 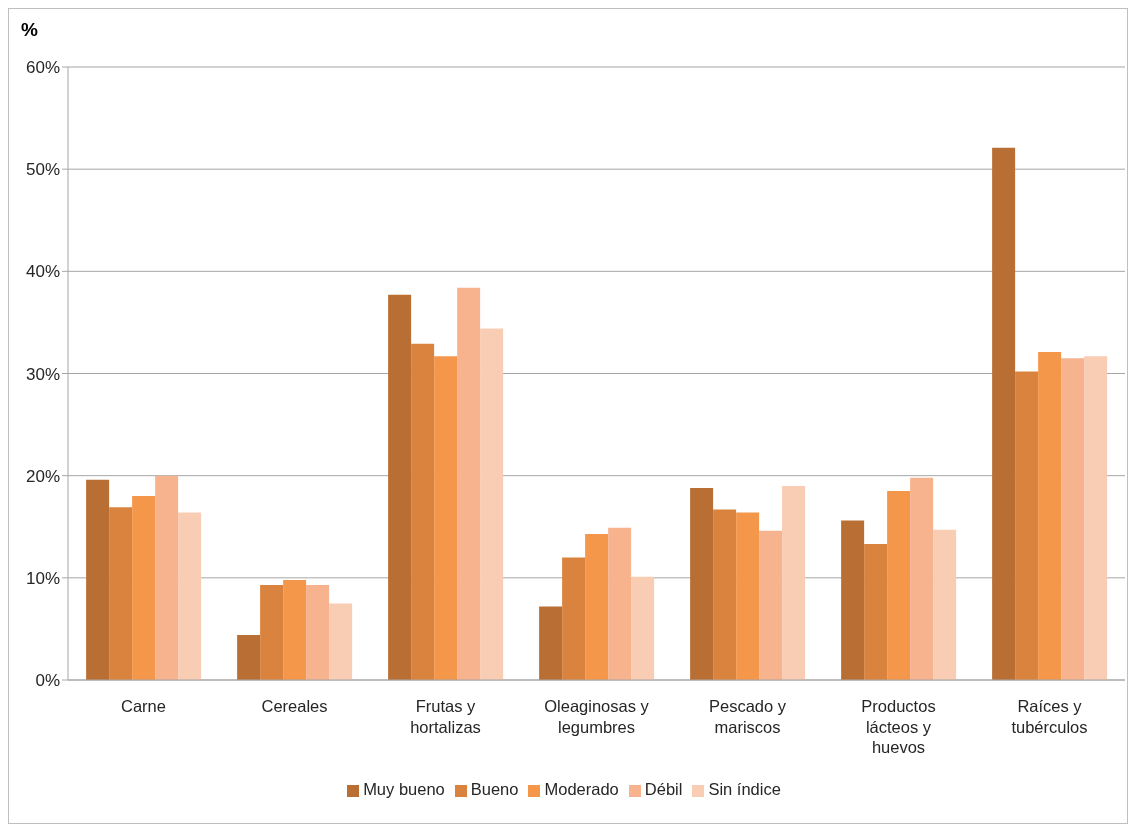 What do you see at coordinates (744, 789) in the screenshot?
I see `legend-label: Sin índice` at bounding box center [744, 789].